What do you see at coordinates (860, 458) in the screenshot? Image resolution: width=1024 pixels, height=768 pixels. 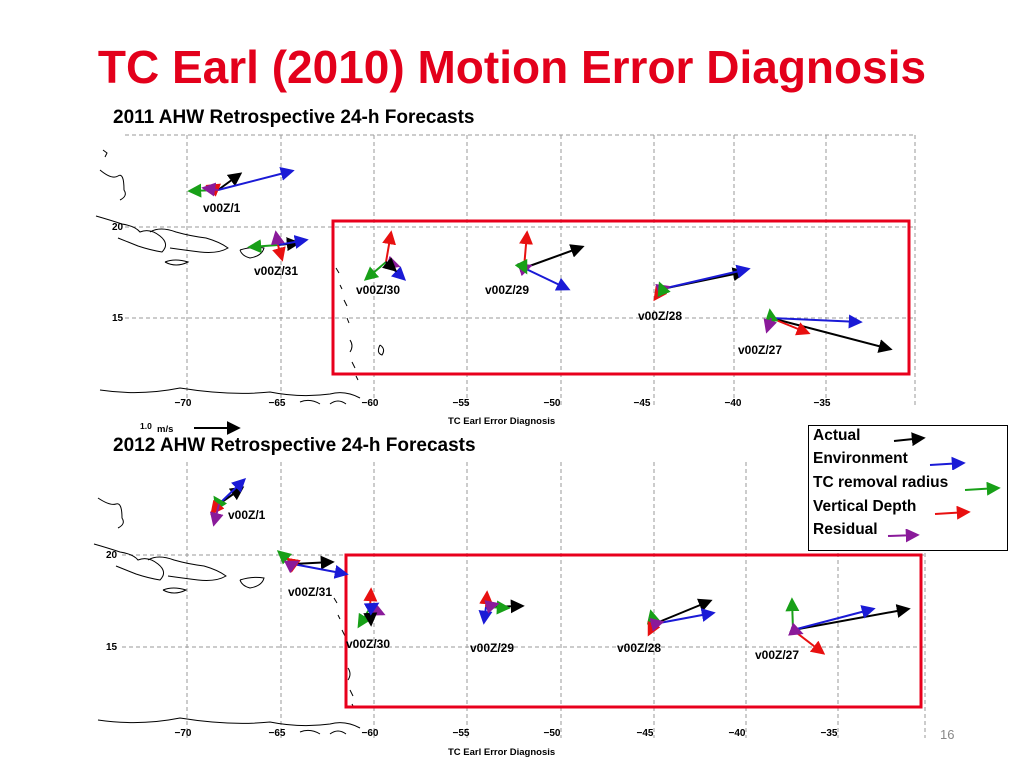 I see `legend-label-environment: Environment` at bounding box center [860, 458].